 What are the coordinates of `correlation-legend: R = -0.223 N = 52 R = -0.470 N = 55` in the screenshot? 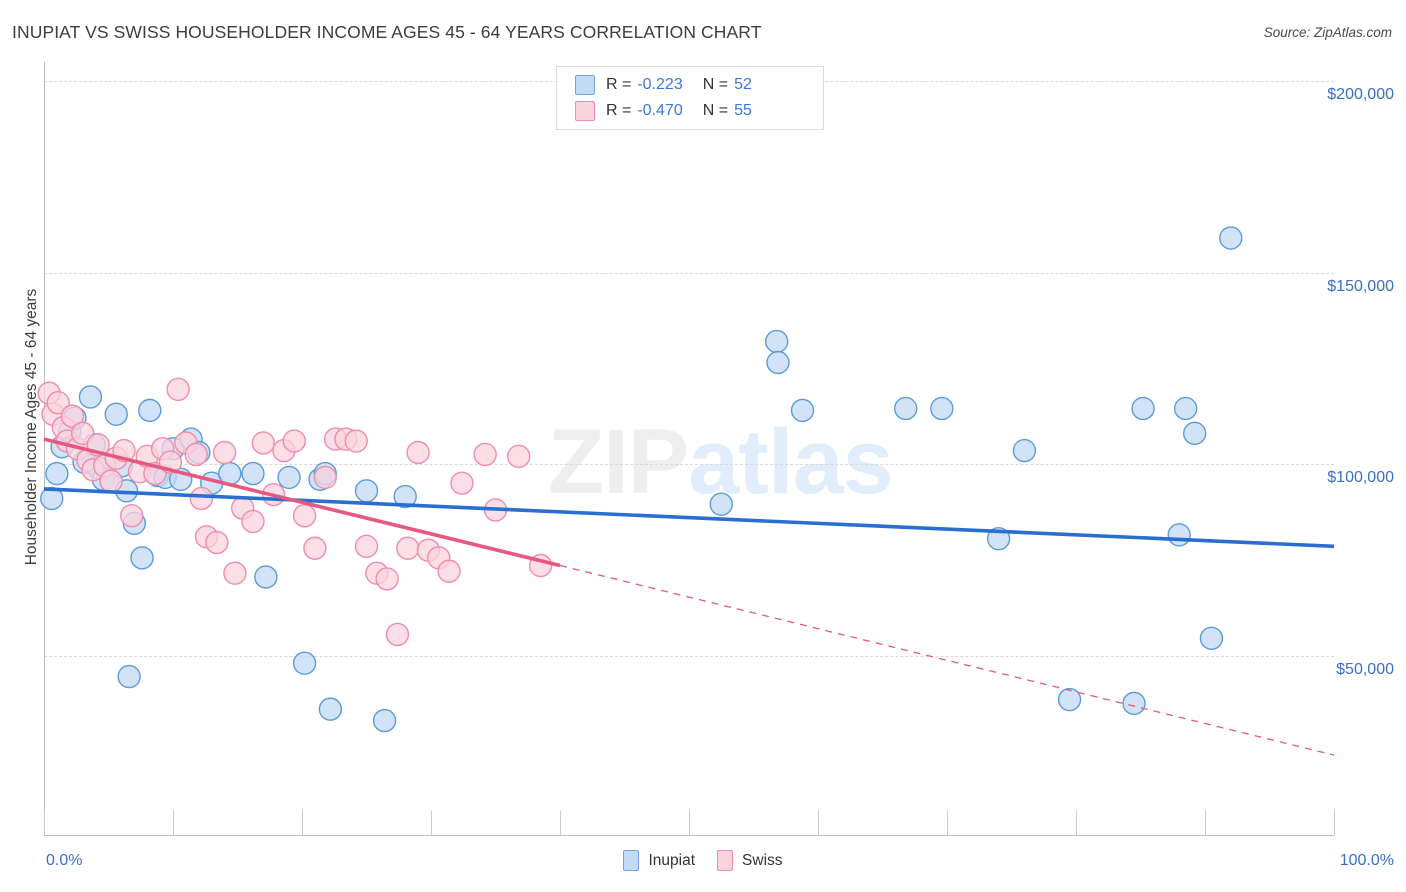 It's located at (690, 98).